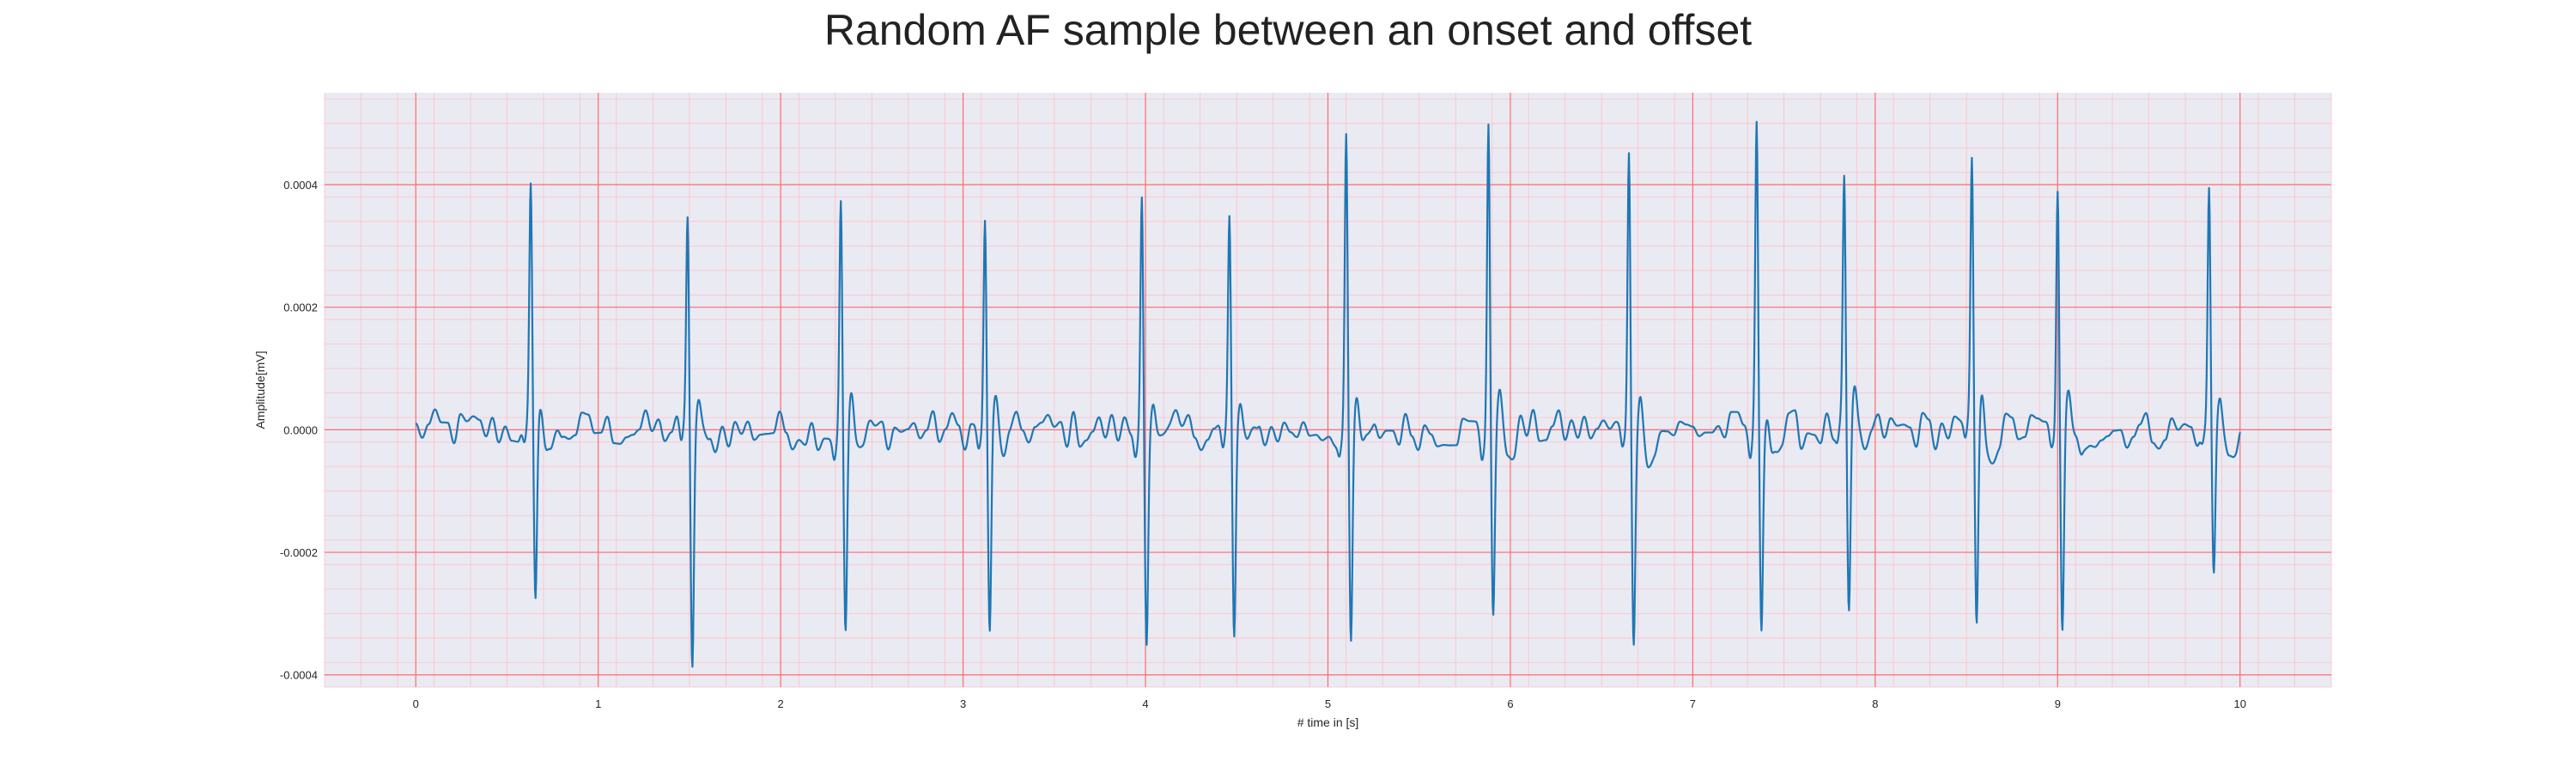 The image size is (2576, 773). What do you see at coordinates (301, 307) in the screenshot?
I see `y-tick-label: 0.0002` at bounding box center [301, 307].